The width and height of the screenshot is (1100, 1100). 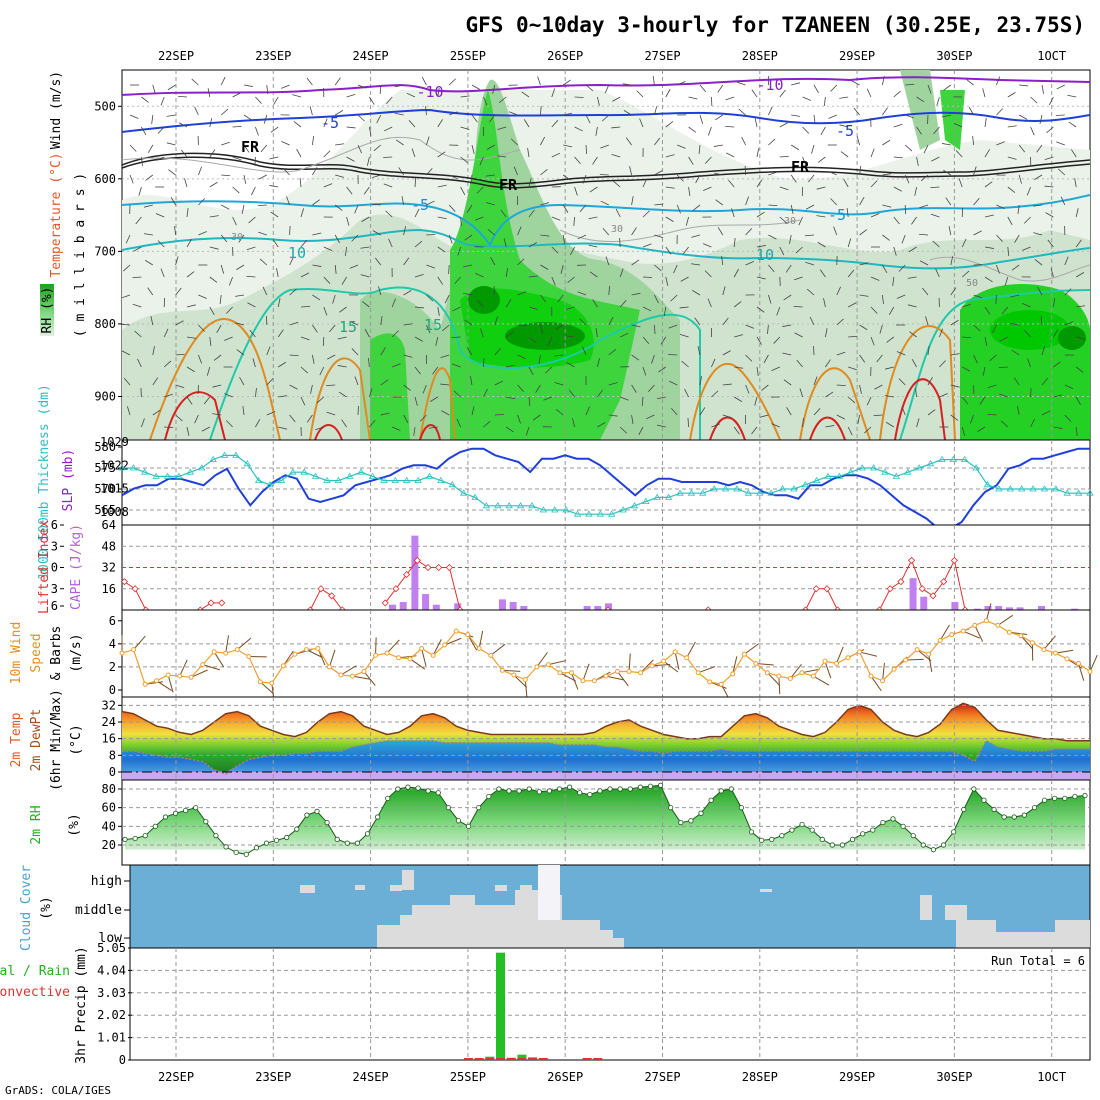 I want to click on tick-label: 0, so click(x=122, y=1060).